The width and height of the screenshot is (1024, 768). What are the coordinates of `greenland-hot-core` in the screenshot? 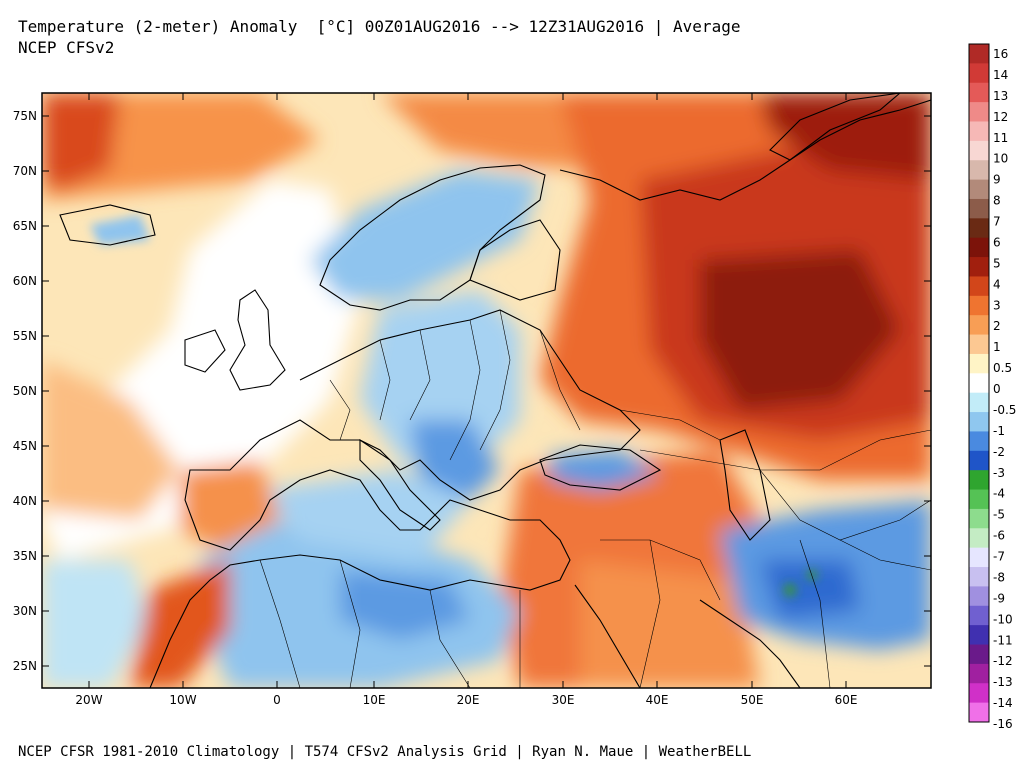 It's located at (81, 141).